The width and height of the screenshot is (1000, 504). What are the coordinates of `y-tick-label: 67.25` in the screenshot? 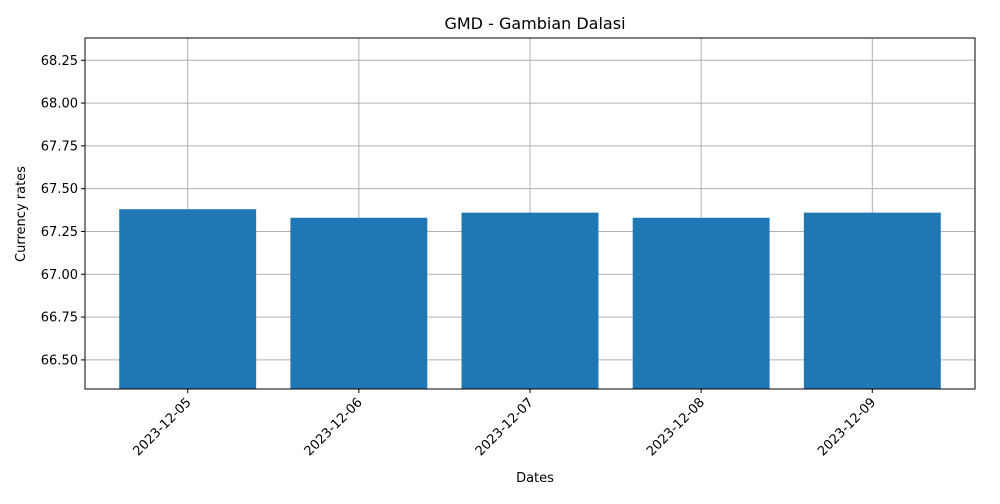 It's located at (59, 232).